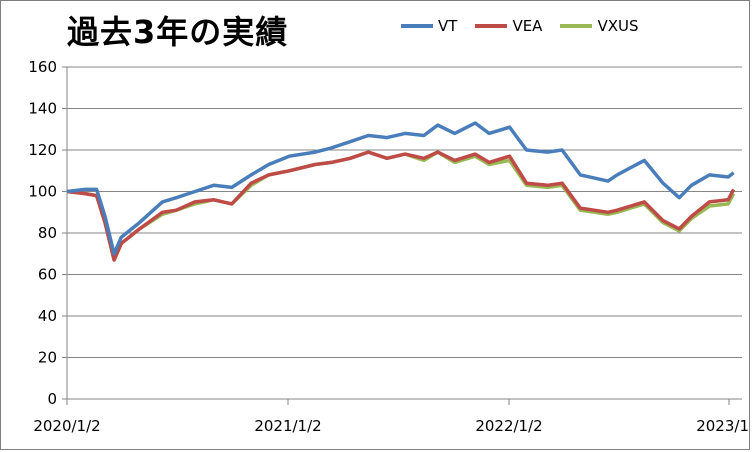 This screenshot has width=752, height=452. Describe the element at coordinates (448, 26) in the screenshot. I see `legend-label: VT` at that location.